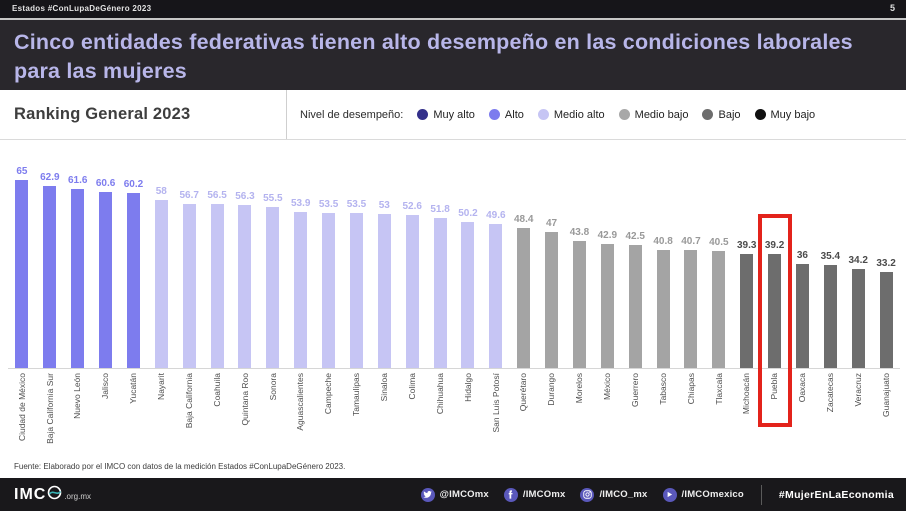 The image size is (906, 511). I want to click on bar-column: 49.6 San Luis Potosí, so click(496, 302).